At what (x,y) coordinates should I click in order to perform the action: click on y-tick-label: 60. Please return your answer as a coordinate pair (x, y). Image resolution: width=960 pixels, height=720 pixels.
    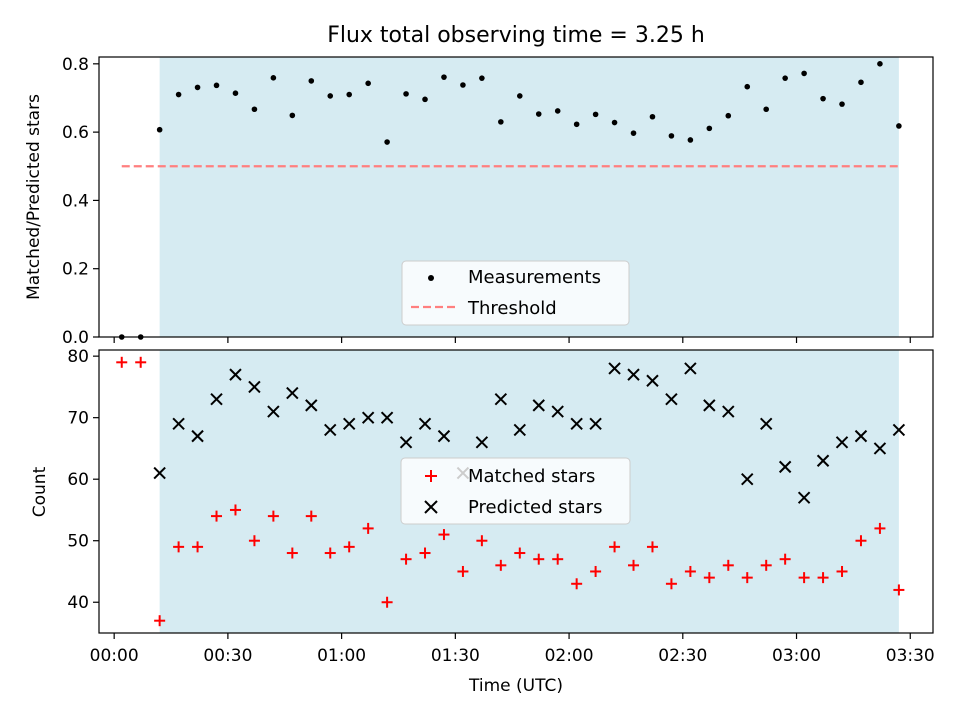
    Looking at the image, I should click on (78, 480).